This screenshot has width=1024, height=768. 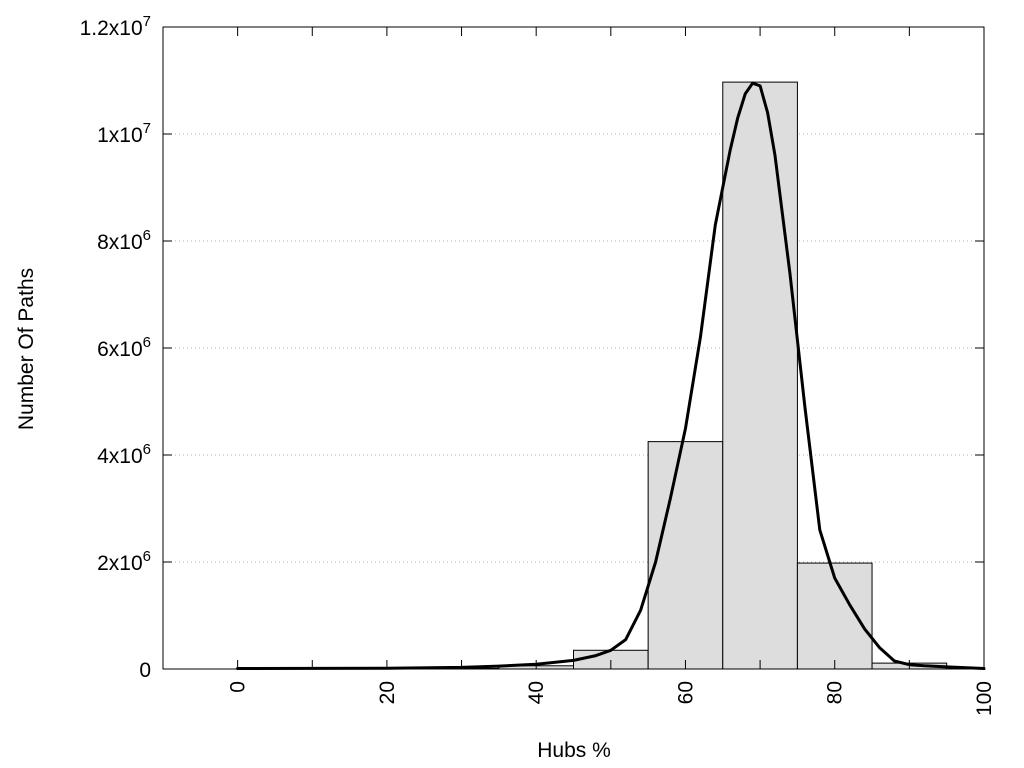 I want to click on x-axis-title: Hubs %, so click(x=574, y=750).